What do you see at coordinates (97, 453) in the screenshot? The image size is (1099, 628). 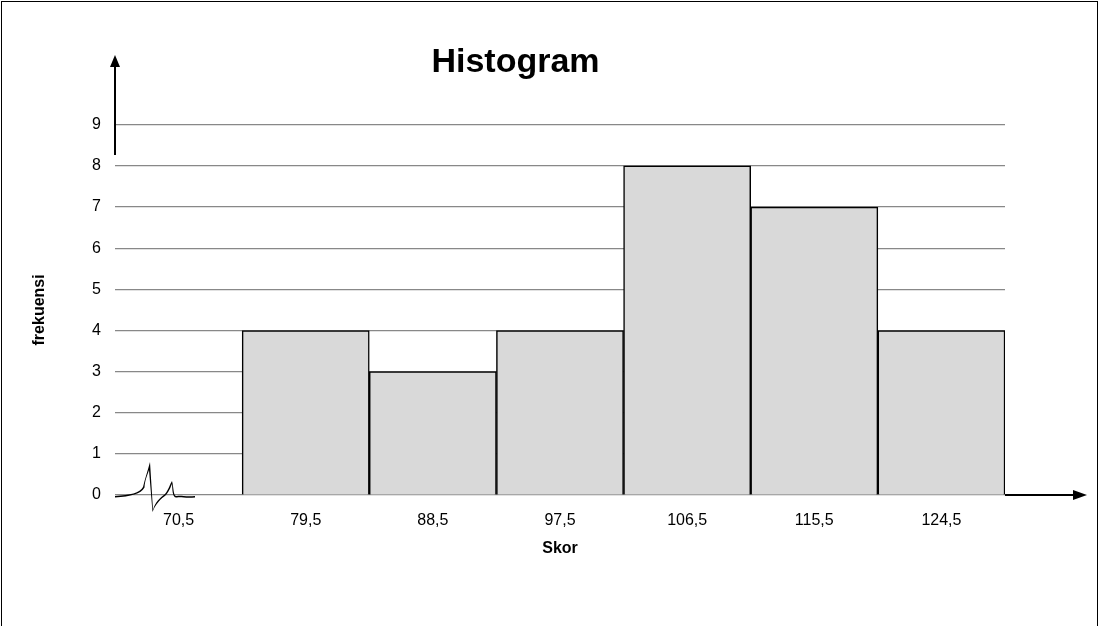 I see `y-tick-label: 1` at bounding box center [97, 453].